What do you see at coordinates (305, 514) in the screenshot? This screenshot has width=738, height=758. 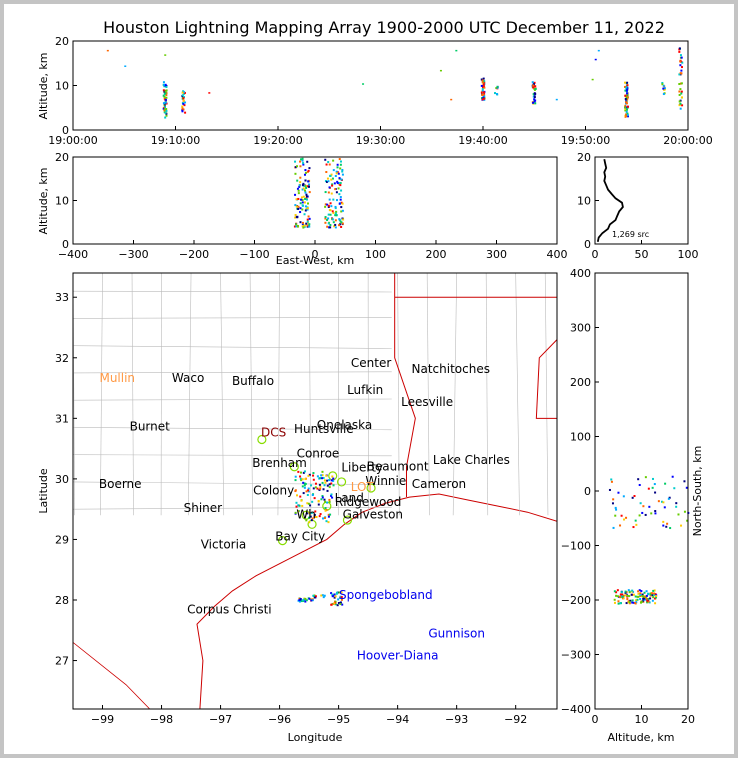 I see `map-place-label: Wh` at bounding box center [305, 514].